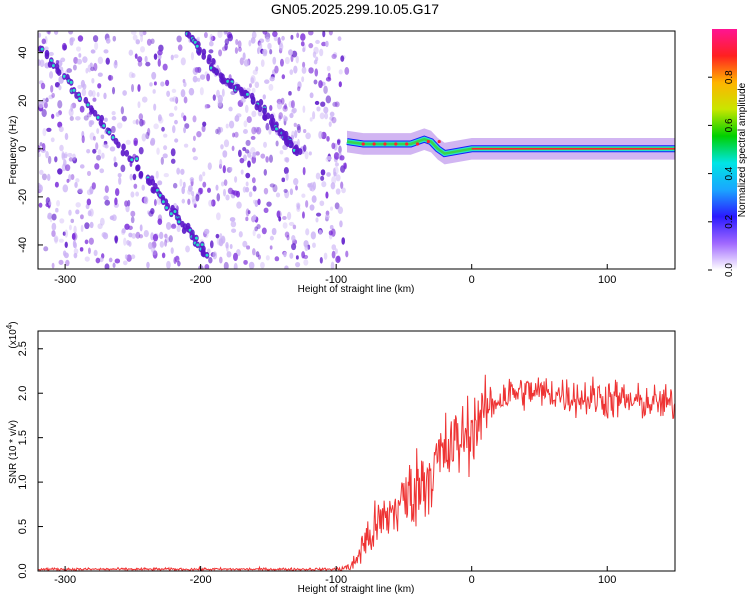 This screenshot has height=600, width=750. What do you see at coordinates (23, 393) in the screenshot?
I see `snr-y-tick-label: 2.0` at bounding box center [23, 393].